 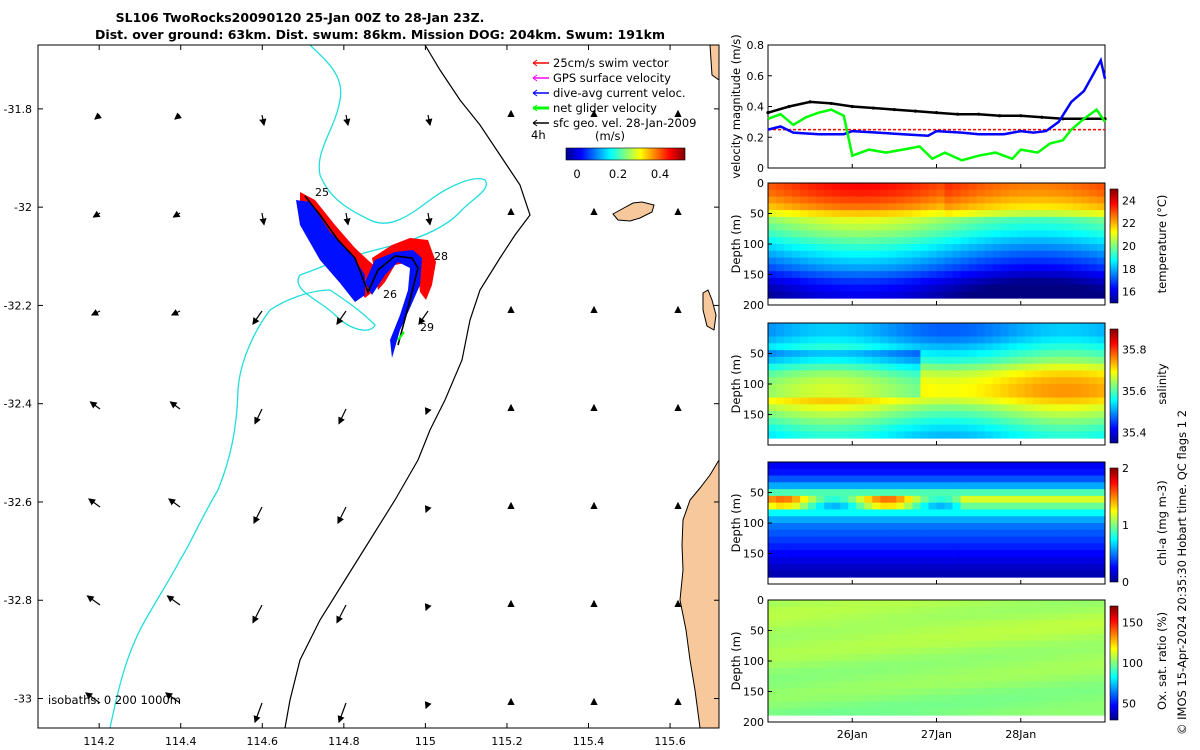 I want to click on heatmap-y-tick-label: 200, so click(x=753, y=722).